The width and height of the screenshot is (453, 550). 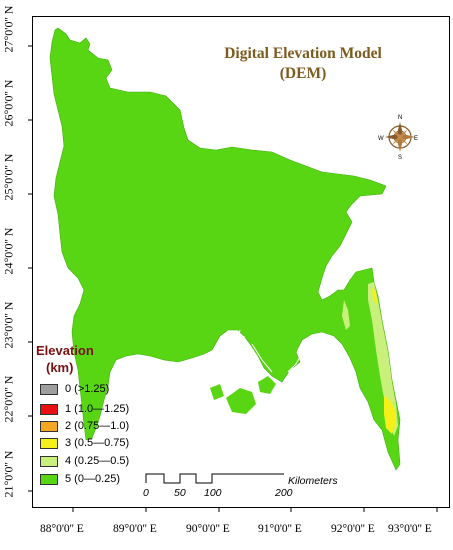 I want to click on scale-unit: Kilometers, so click(x=313, y=481).